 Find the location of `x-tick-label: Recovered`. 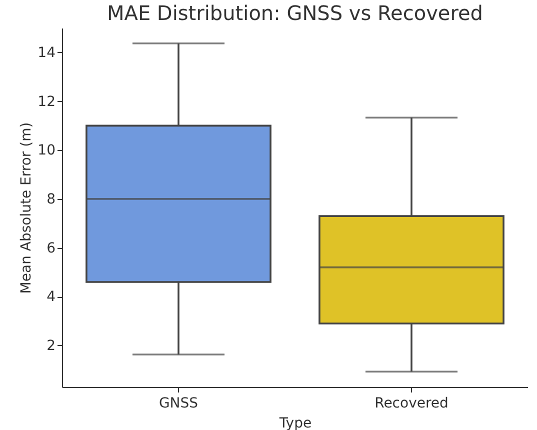

x-tick-label: Recovered is located at coordinates (411, 404).